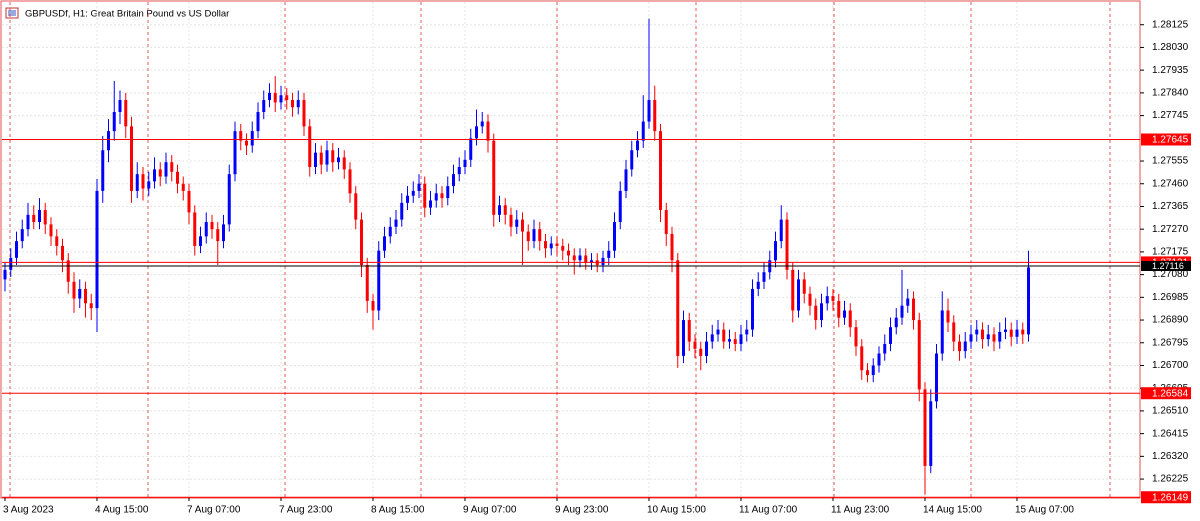  What do you see at coordinates (1170, 274) in the screenshot?
I see `y-tick-label: 1.27080` at bounding box center [1170, 274].